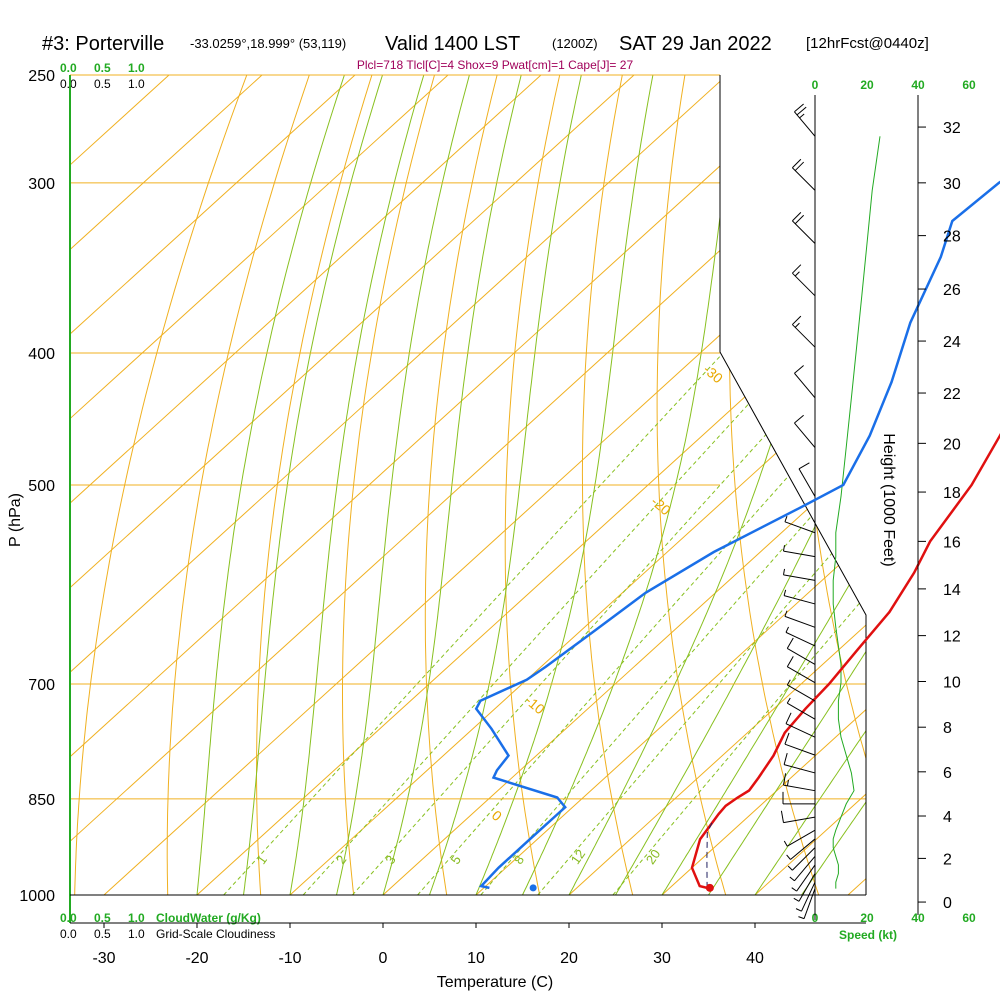 The image size is (1000, 1000). I want to click on speed-top-20: 20, so click(867, 85).